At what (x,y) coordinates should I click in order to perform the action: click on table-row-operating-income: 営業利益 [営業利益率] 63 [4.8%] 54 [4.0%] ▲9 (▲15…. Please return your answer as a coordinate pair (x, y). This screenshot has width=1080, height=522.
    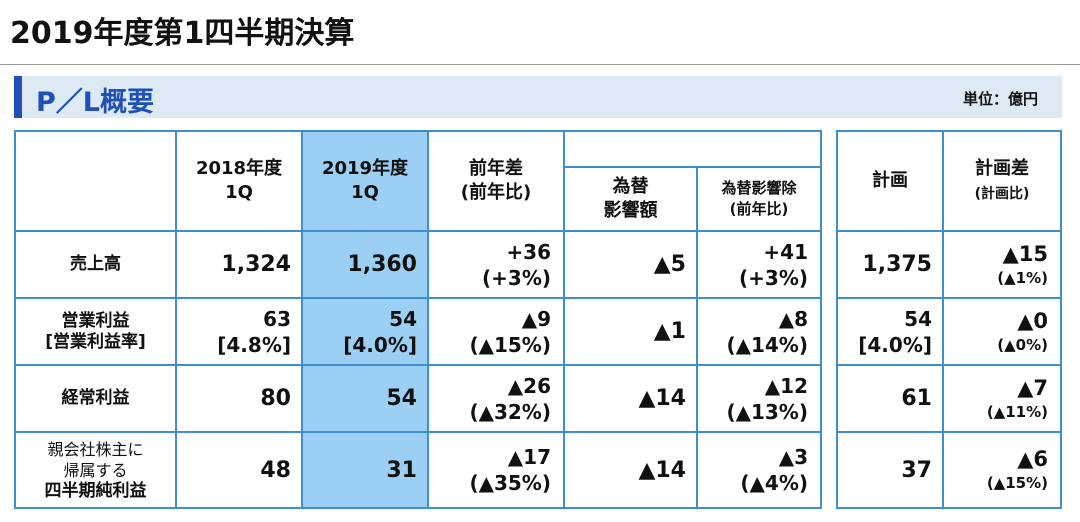
    Looking at the image, I should click on (418, 331).